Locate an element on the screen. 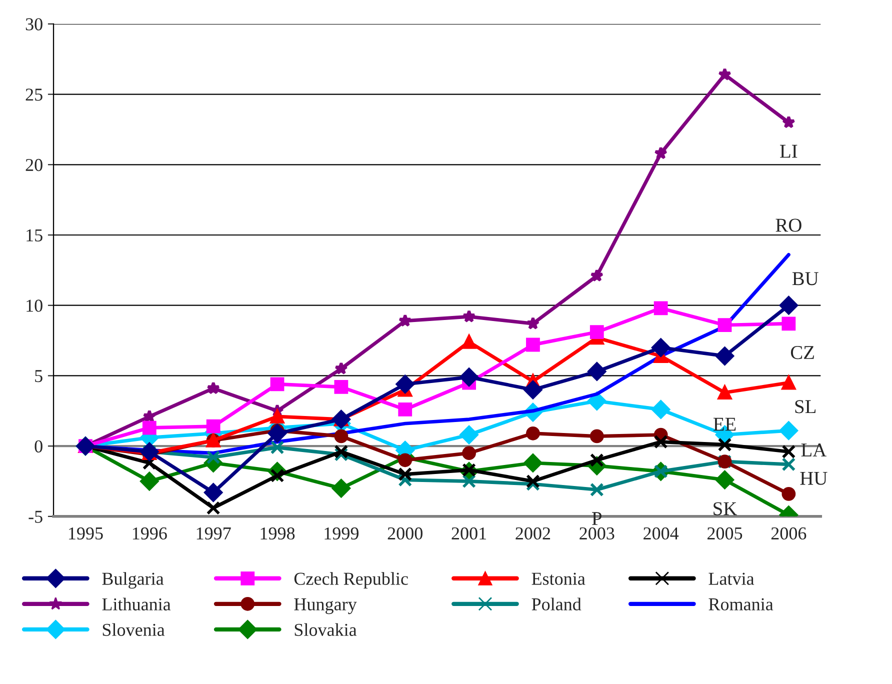  x-tick-label: 2006 is located at coordinates (788, 533).